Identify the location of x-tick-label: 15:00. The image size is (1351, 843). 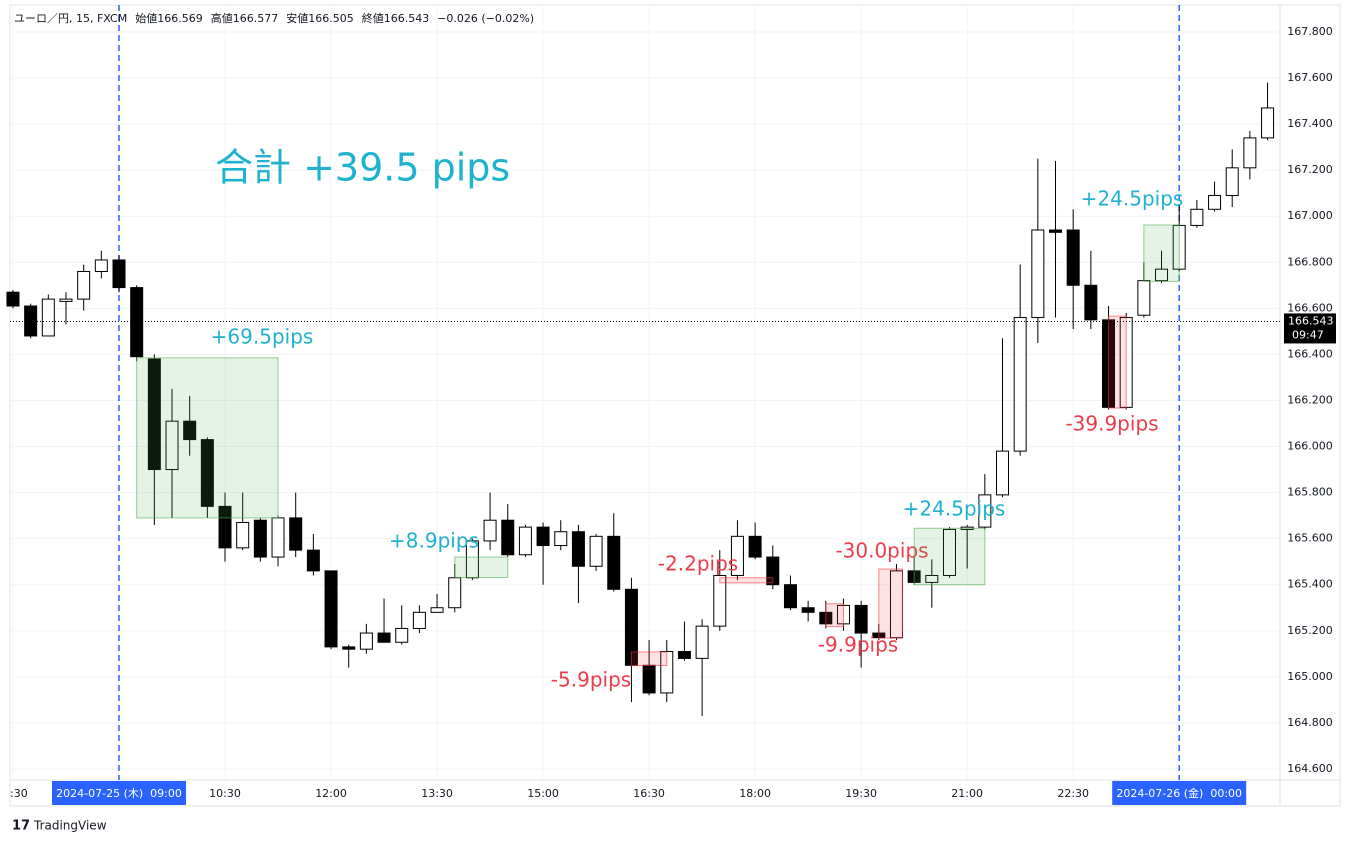
(543, 793).